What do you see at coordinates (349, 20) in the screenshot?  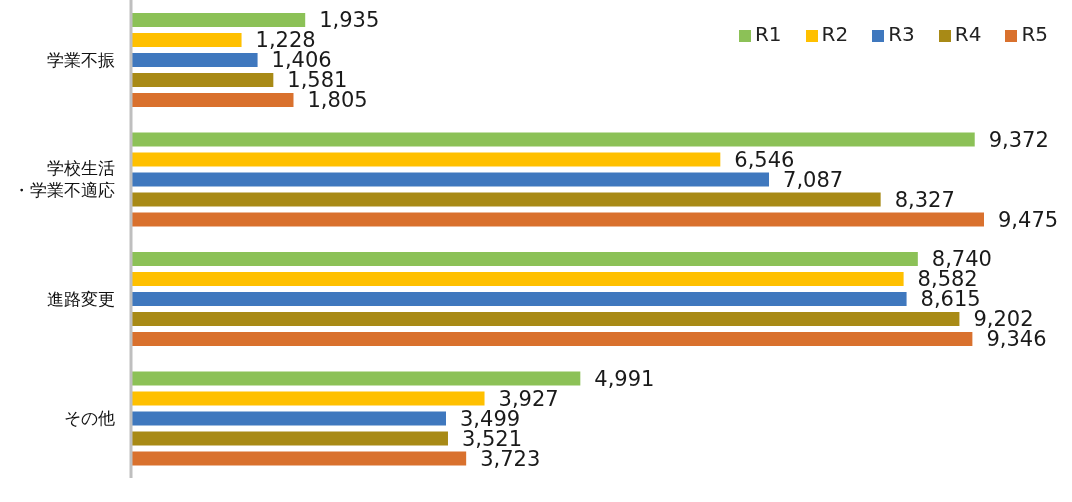 I see `data-label: 1,935` at bounding box center [349, 20].